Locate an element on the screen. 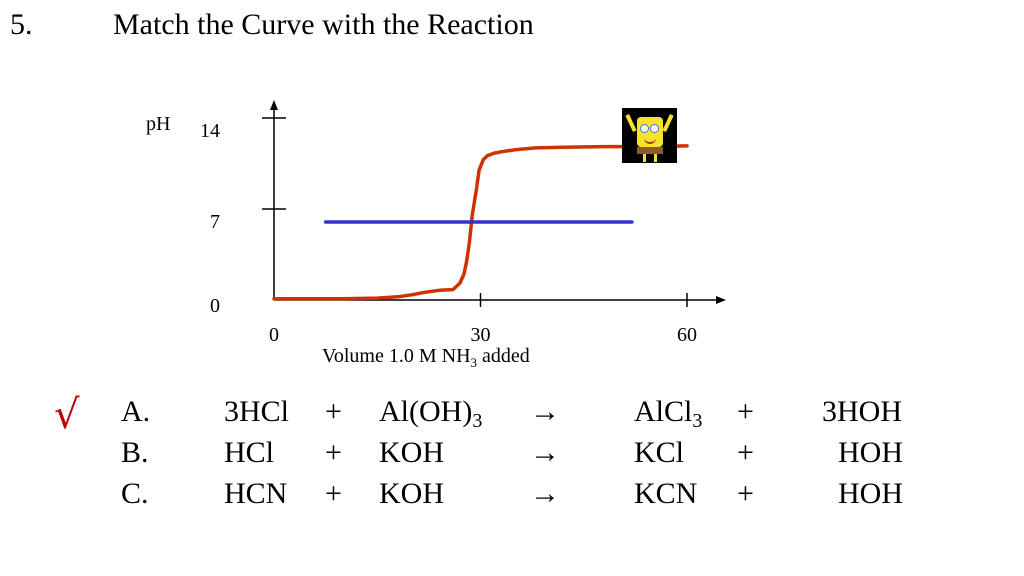 This screenshot has height=576, width=1024. x-axis-title: Volume 1.0 M NH3 added is located at coordinates (426, 357).